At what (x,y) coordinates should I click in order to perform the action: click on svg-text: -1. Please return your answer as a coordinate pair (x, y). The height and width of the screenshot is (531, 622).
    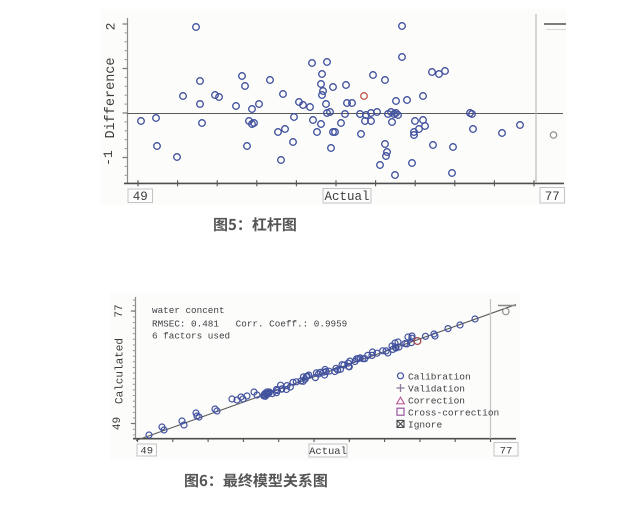
    Looking at the image, I should click on (108, 158).